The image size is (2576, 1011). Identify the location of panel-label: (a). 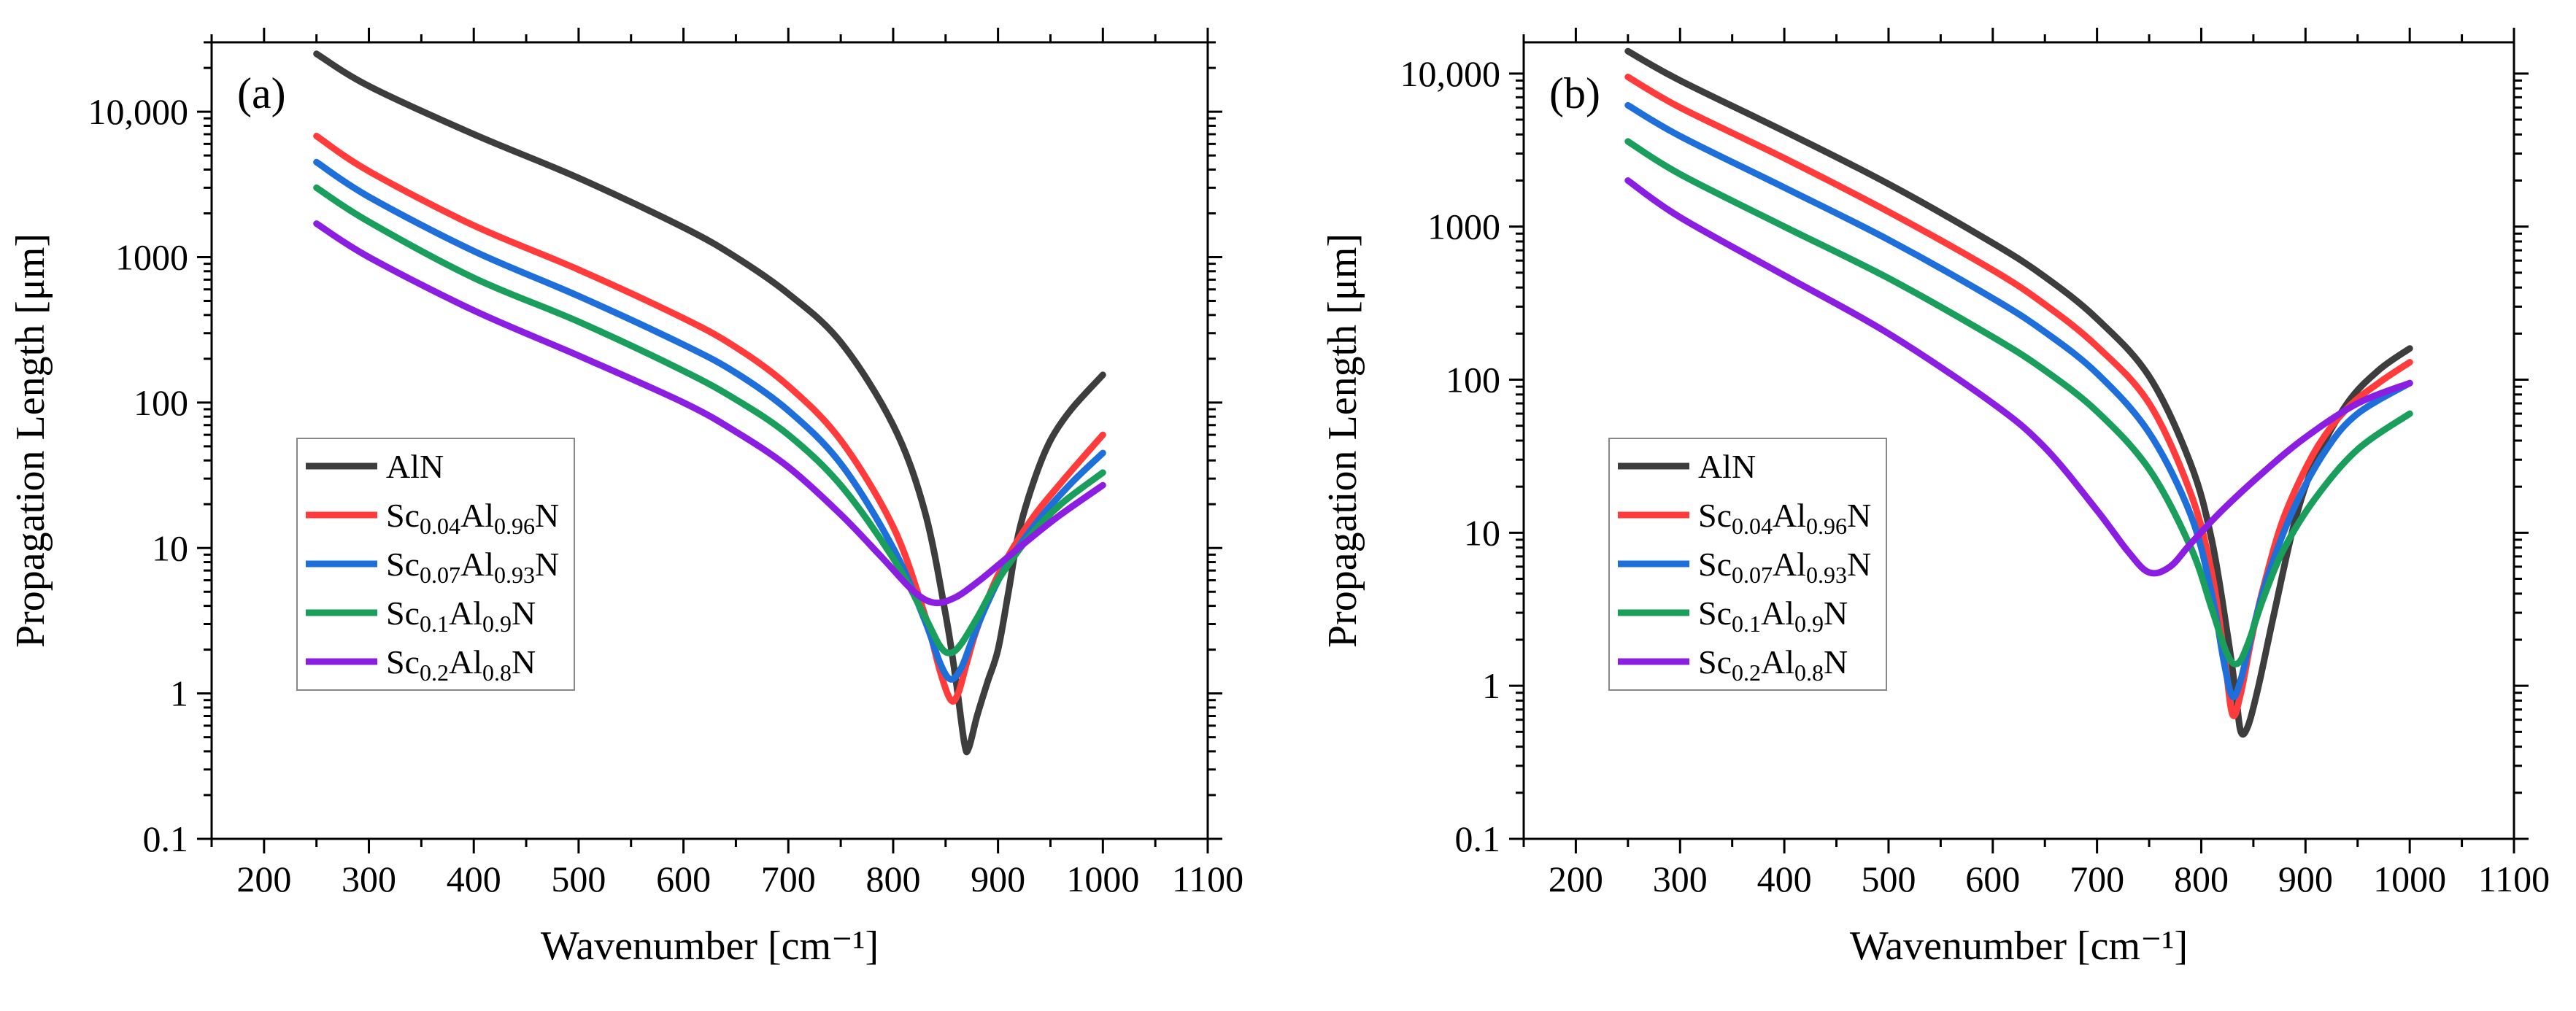
(261, 93).